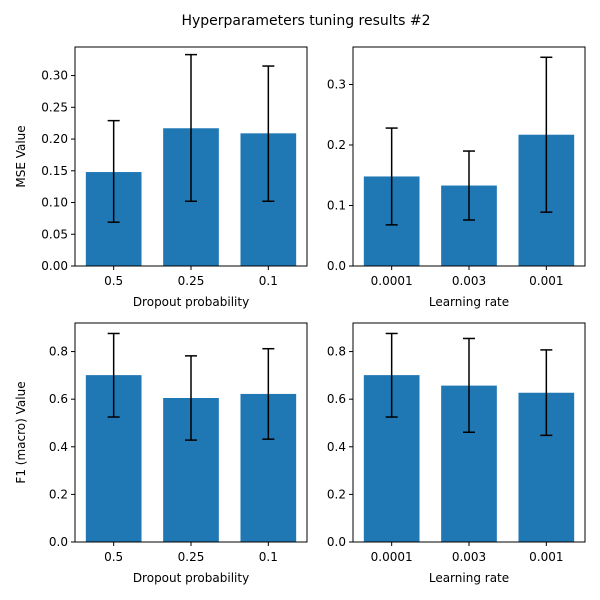  What do you see at coordinates (21, 432) in the screenshot?
I see `y-axis-label: F1 (macro) Value` at bounding box center [21, 432].